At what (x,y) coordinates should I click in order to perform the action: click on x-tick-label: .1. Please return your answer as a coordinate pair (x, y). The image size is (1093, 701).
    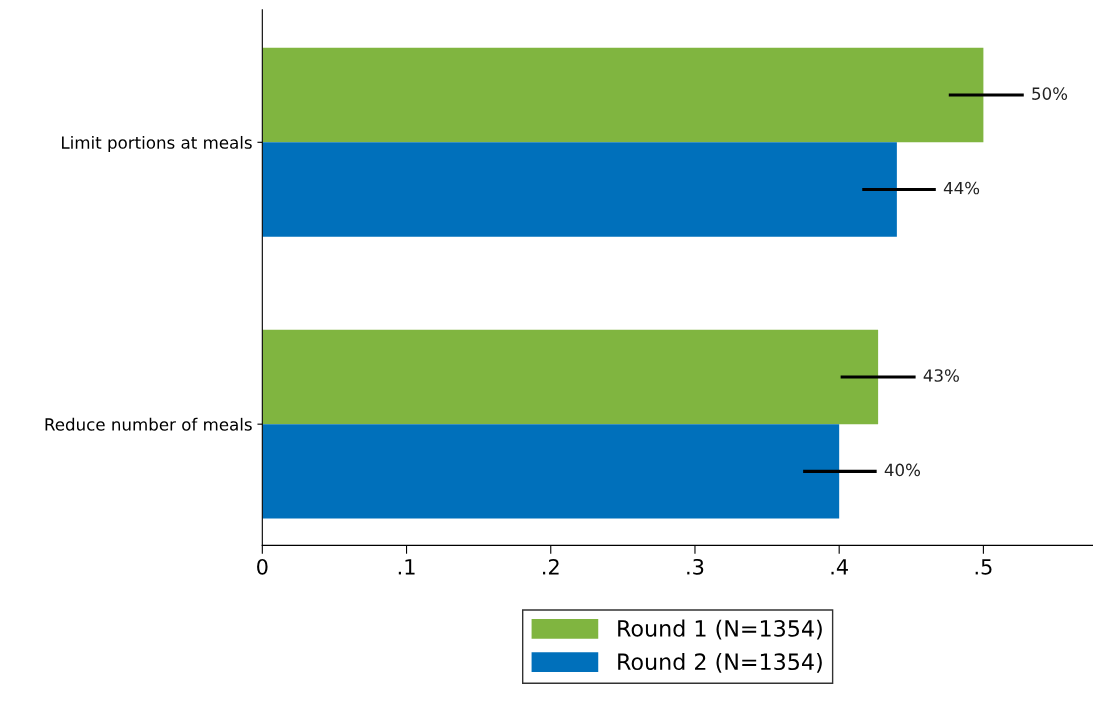
    Looking at the image, I should click on (406, 567).